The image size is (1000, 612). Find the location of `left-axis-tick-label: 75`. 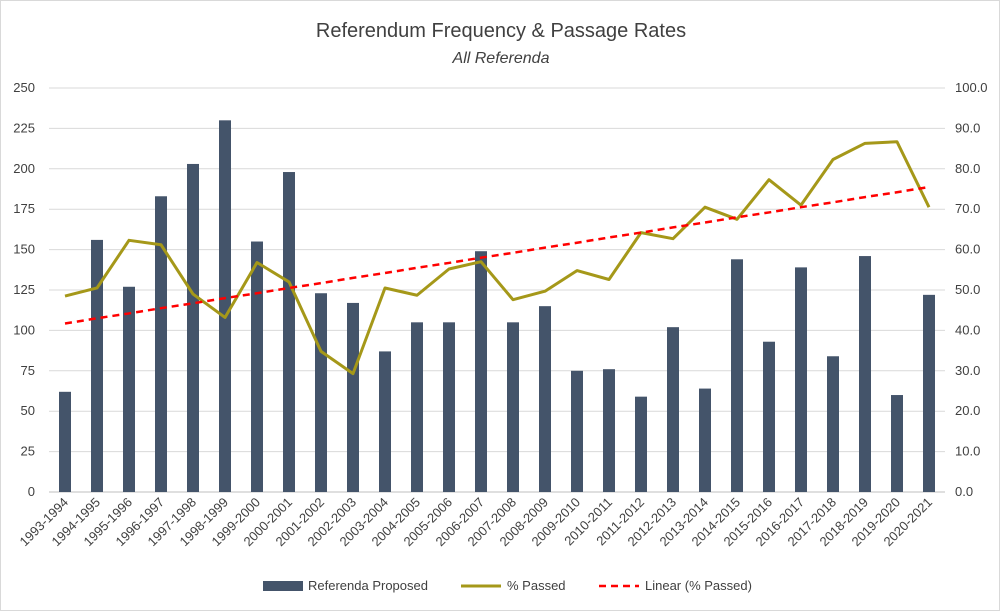

left-axis-tick-label: 75 is located at coordinates (28, 370).